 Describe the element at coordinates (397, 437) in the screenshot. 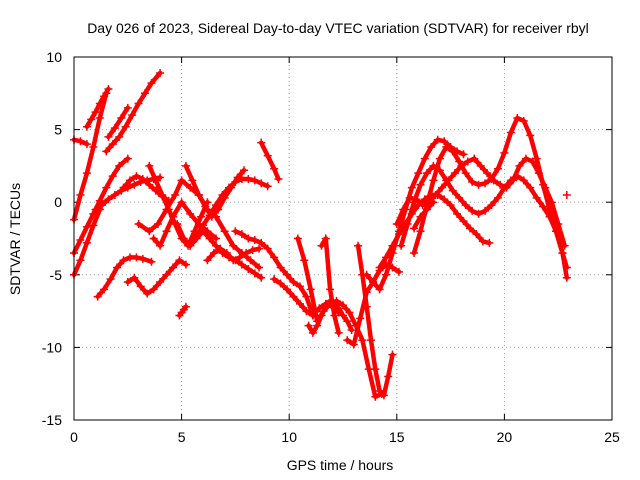

I see `x-tick-label: 15` at that location.